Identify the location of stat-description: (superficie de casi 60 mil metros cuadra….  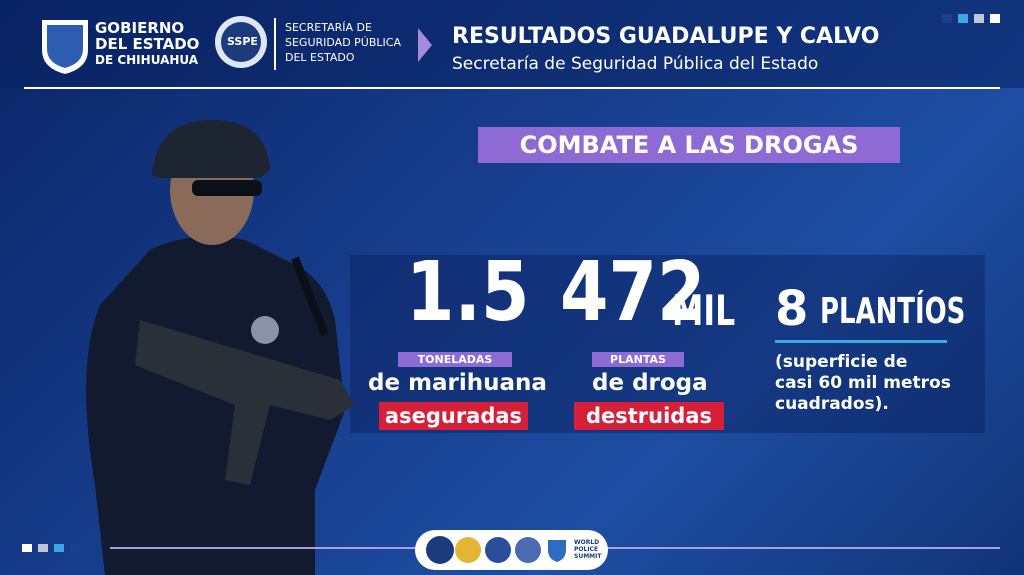
(863, 383).